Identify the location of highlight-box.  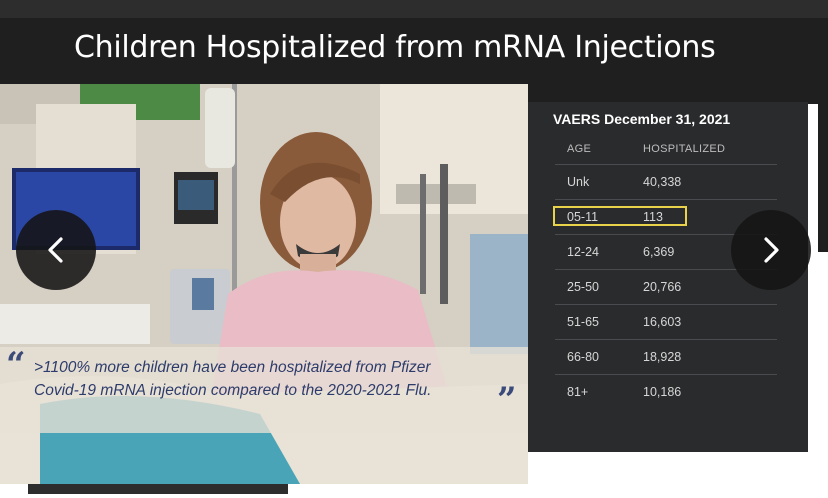
(620, 216).